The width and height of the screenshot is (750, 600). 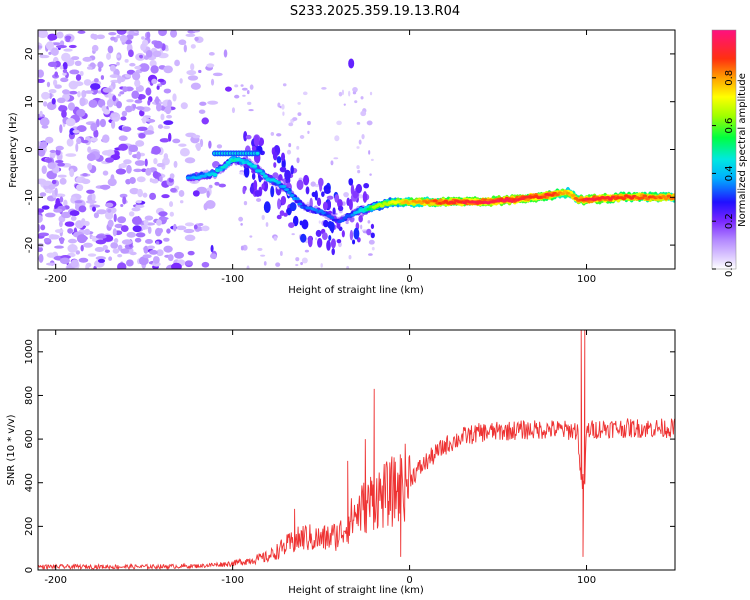 I want to click on colorbar-tick-label: 0.2, so click(x=729, y=221).